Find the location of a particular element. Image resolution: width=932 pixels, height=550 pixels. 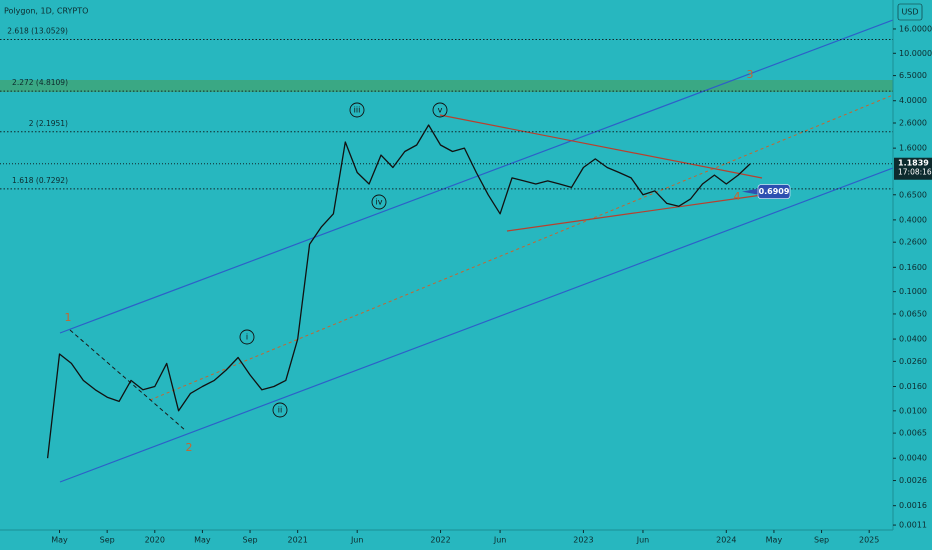

currency-box is located at coordinates (910, 12).